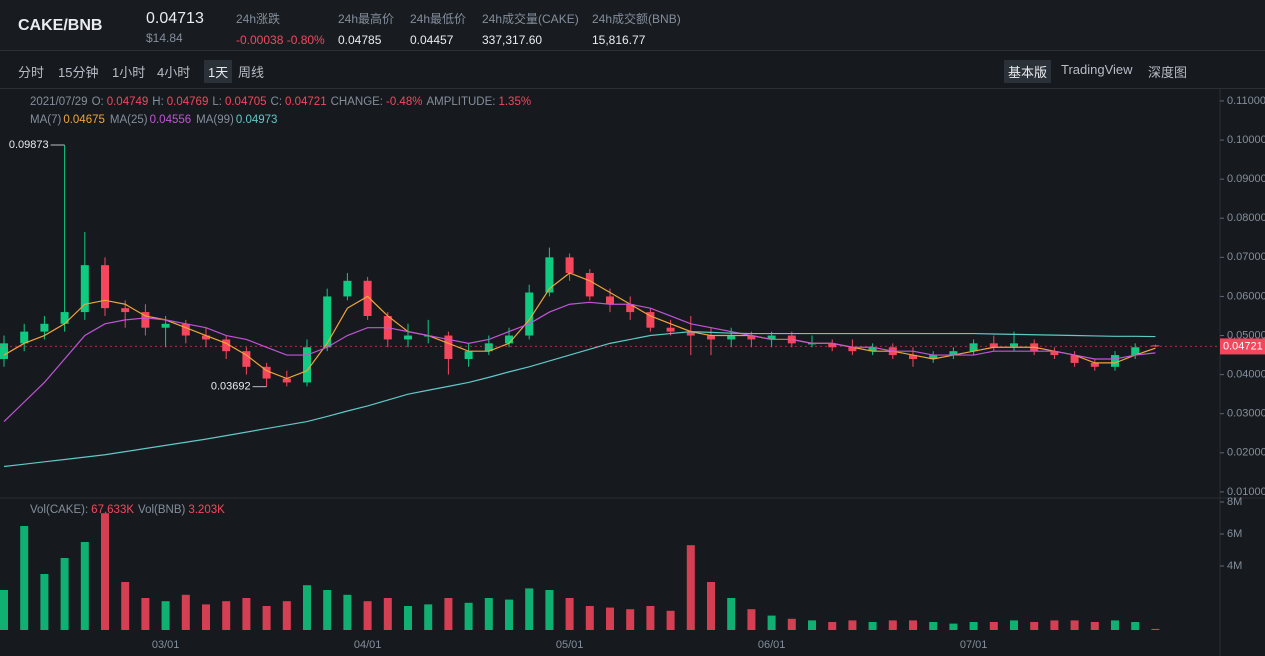  I want to click on ma-name: MA(7), so click(46, 120).